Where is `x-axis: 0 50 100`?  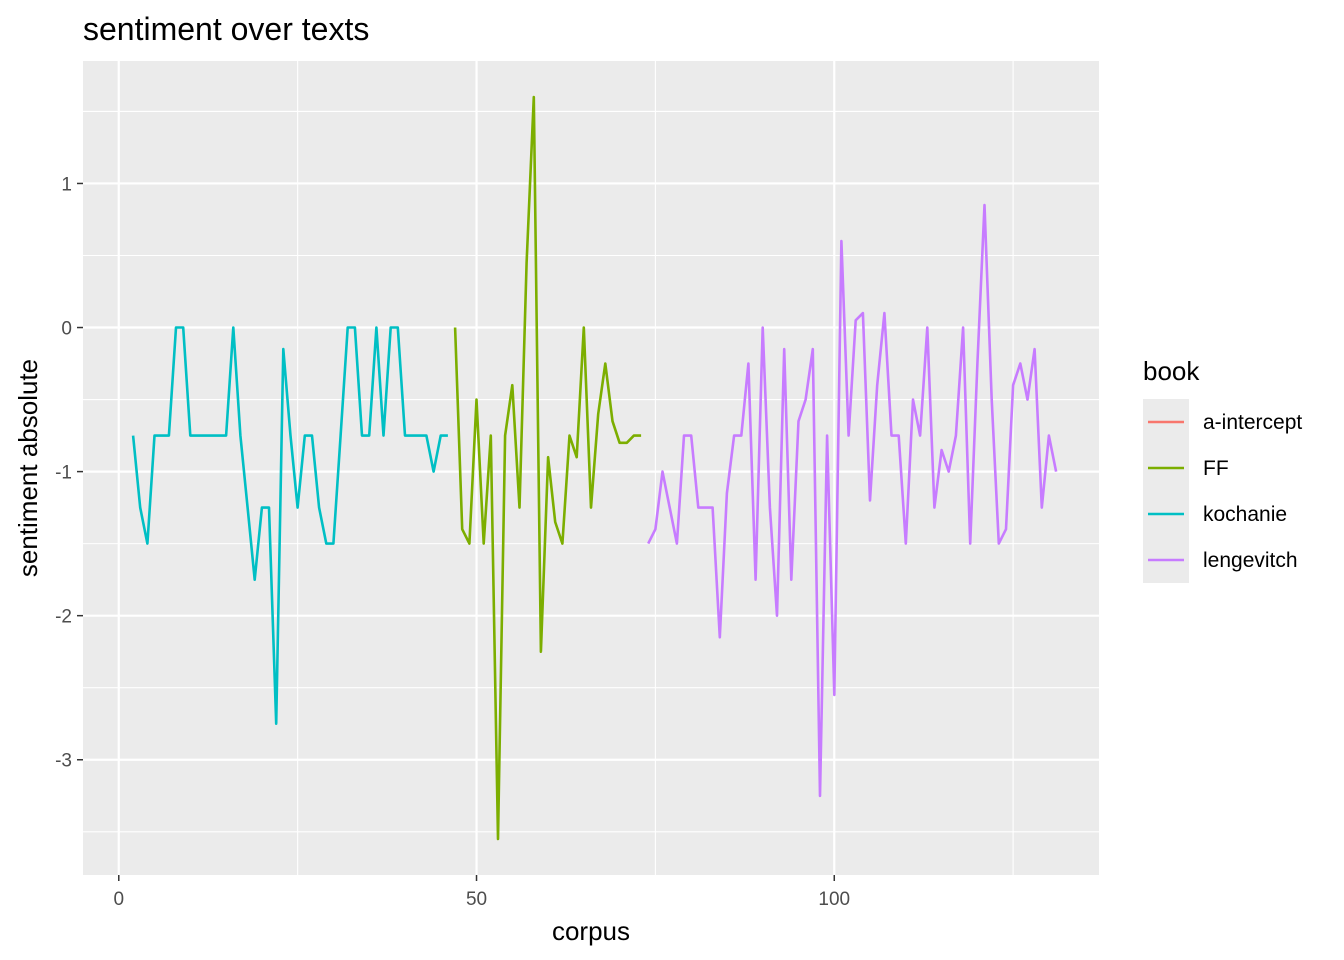
x-axis: 0 50 100 is located at coordinates (481, 892).